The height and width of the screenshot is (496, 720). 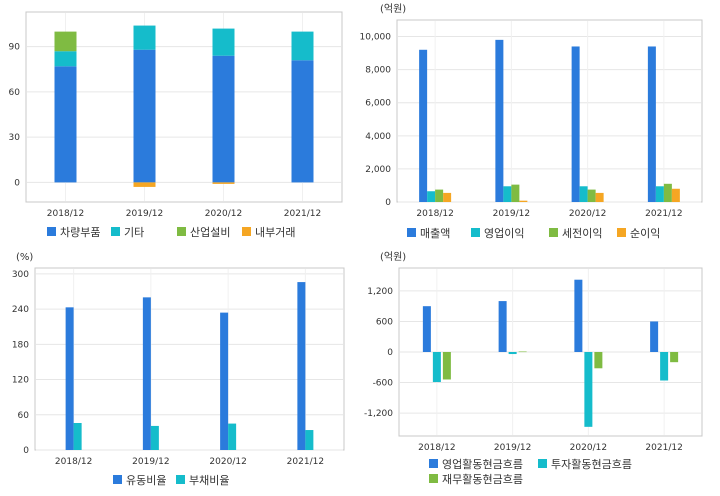 I want to click on bar-영업활동현금흐름-2019/12, so click(x=502, y=326).